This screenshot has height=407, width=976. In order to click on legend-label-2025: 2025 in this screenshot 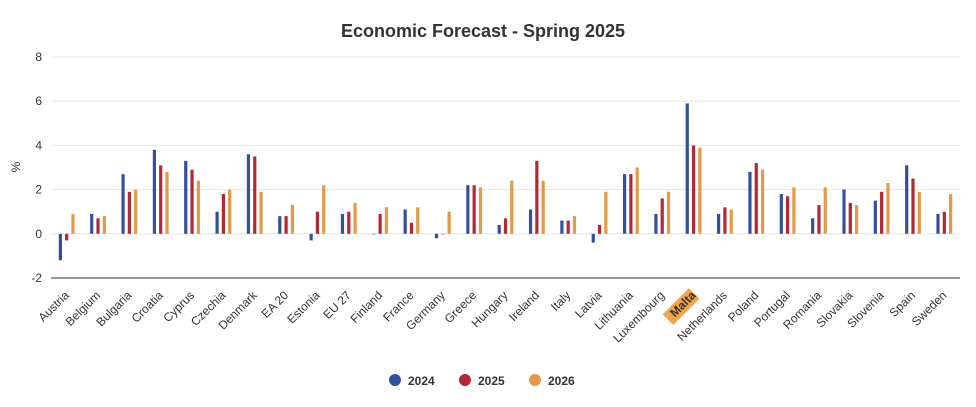, I will do `click(491, 381)`.